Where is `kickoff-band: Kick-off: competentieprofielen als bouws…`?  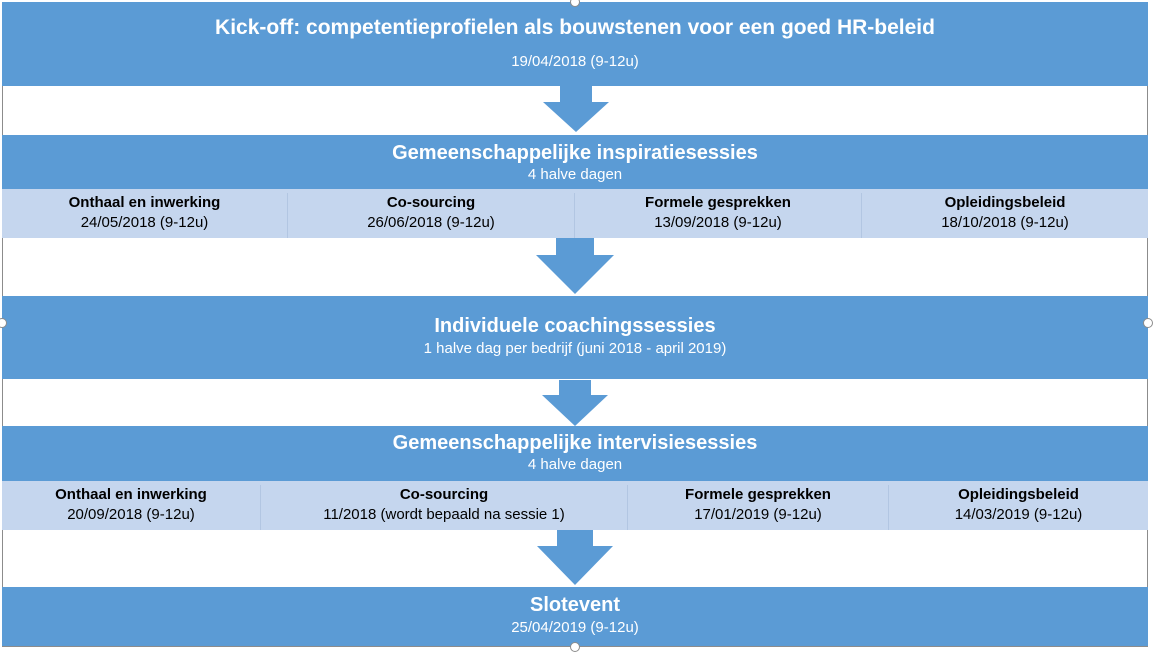
kickoff-band: Kick-off: competentieprofielen als bouws… is located at coordinates (575, 44).